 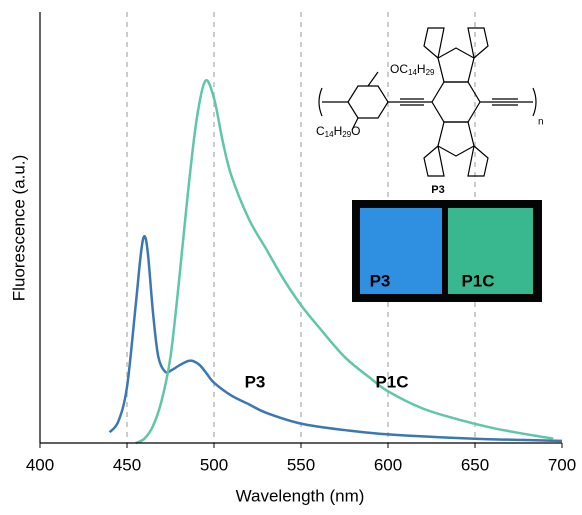 I want to click on x-tick-label: 700, so click(x=562, y=464).